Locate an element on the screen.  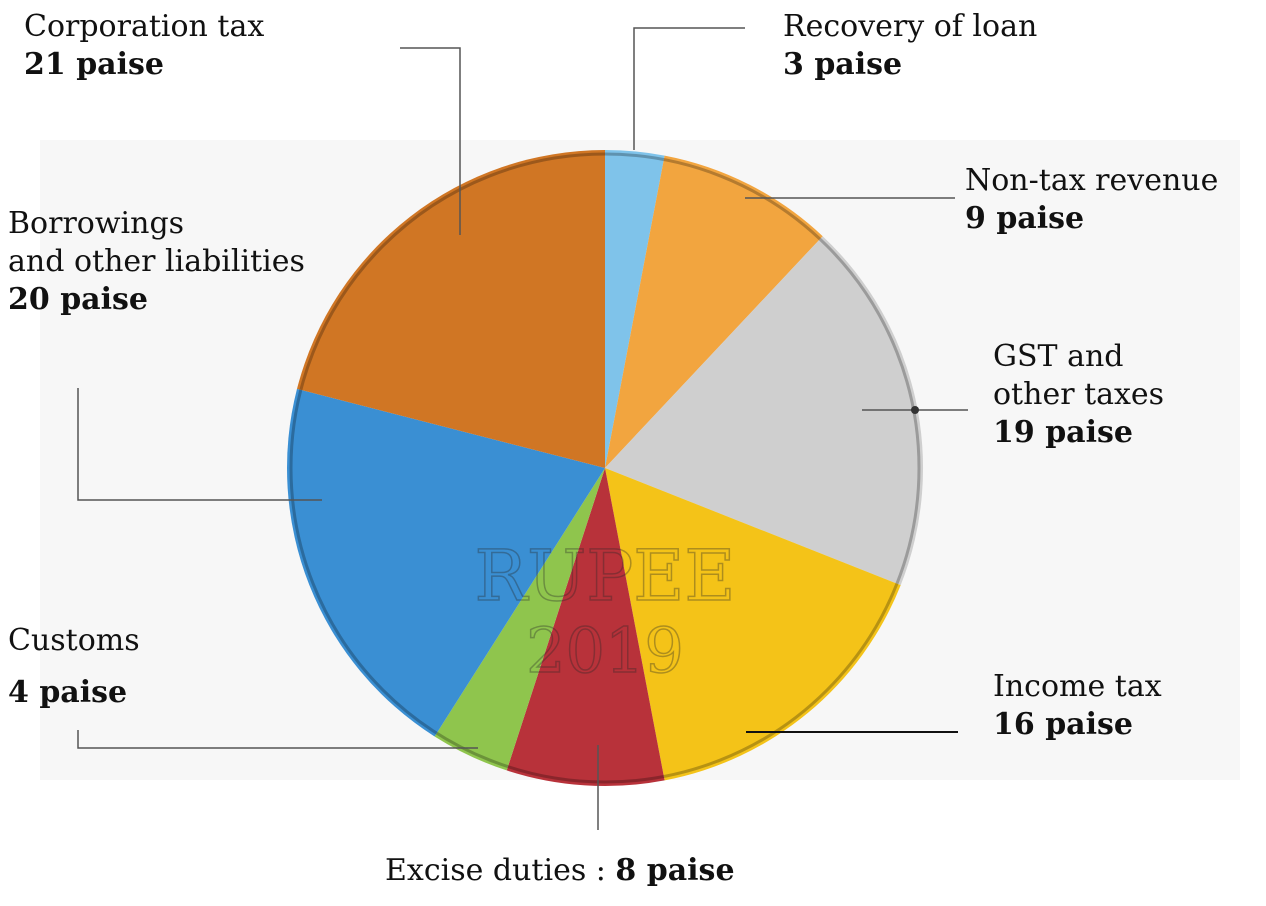
leader-gst-dot is located at coordinates (915, 410).